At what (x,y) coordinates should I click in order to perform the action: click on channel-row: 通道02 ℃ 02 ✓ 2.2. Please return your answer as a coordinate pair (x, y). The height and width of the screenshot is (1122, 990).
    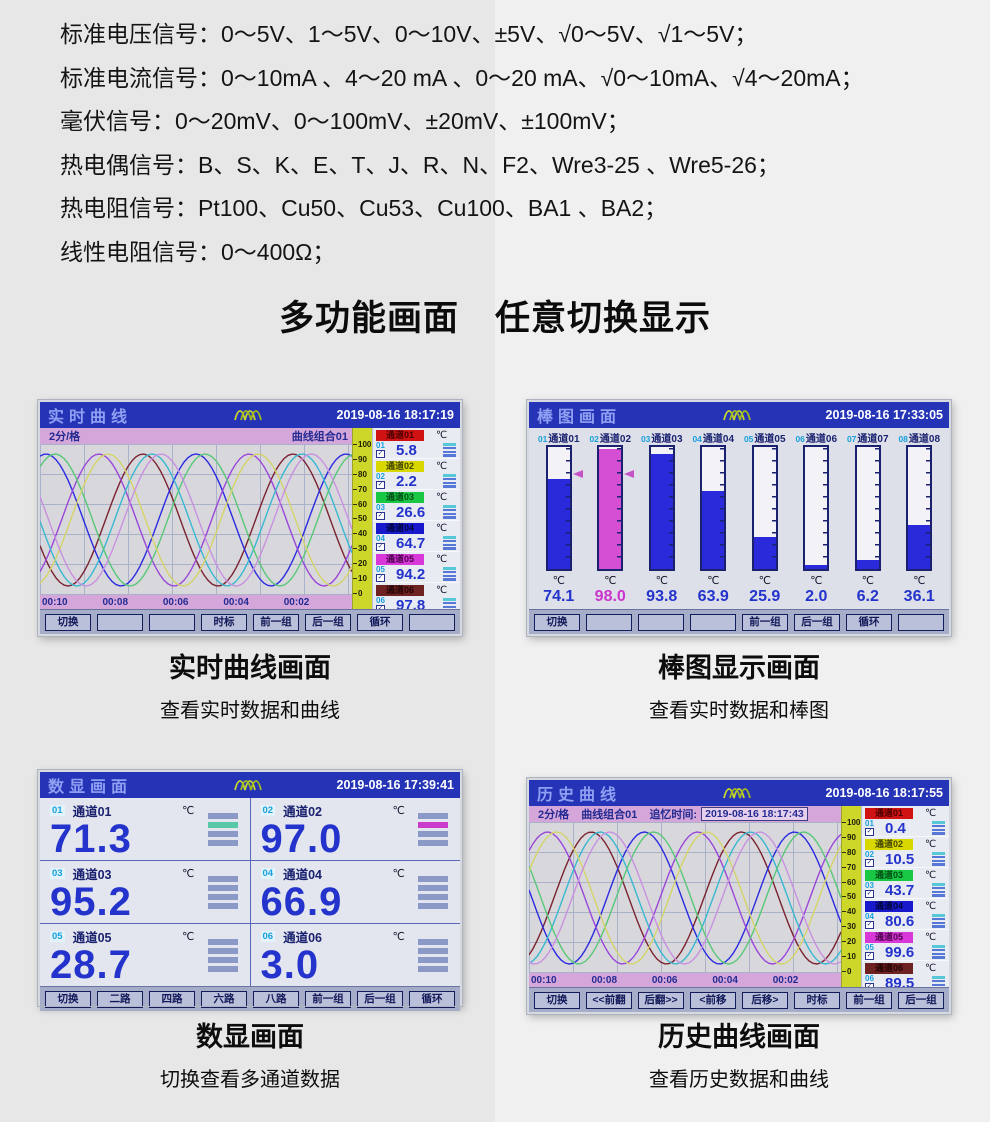
    Looking at the image, I should click on (416, 474).